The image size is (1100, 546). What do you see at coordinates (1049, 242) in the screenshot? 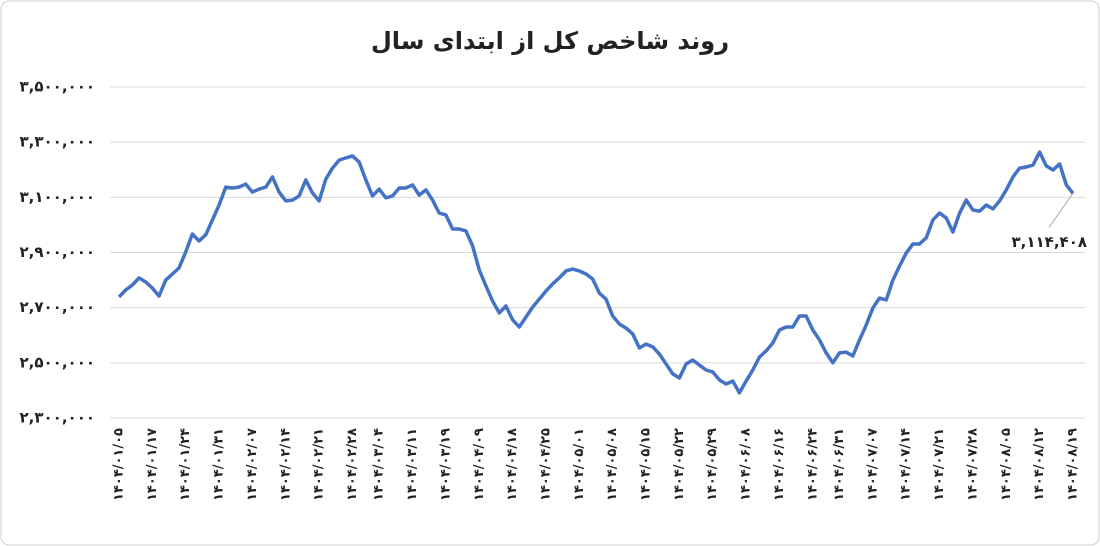
I see `data-label: ۳,۱۱۴,۴۰۸` at bounding box center [1049, 242].